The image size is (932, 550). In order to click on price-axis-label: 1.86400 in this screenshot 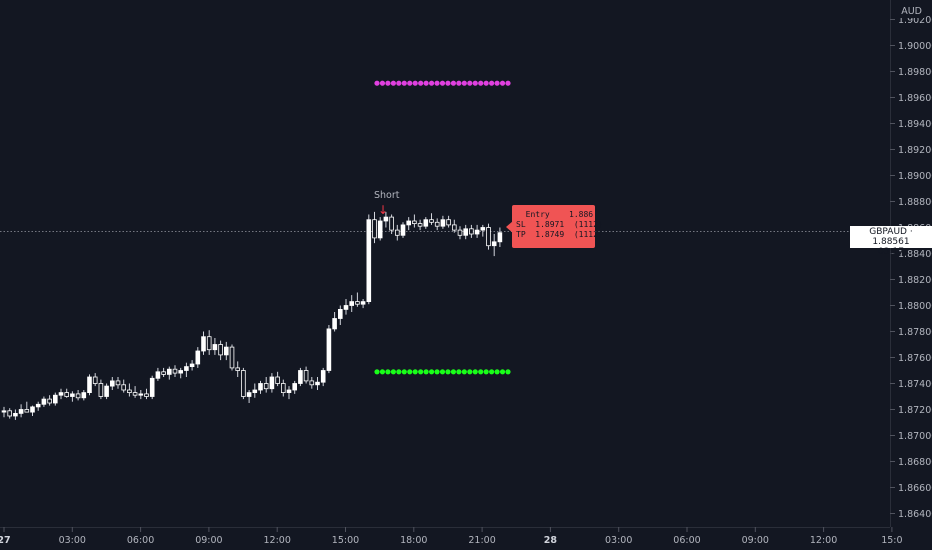, I will do `click(915, 514)`.